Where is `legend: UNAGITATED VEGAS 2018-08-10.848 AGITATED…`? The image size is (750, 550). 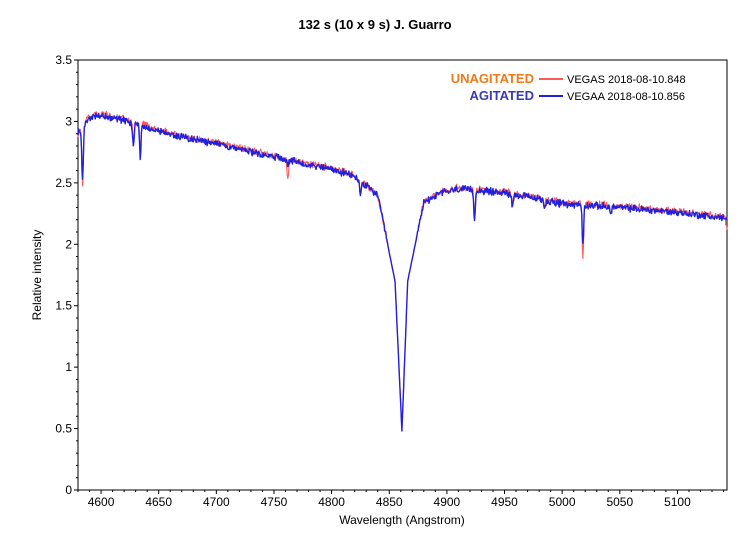
legend: UNAGITATED VEGAS 2018-08-10.848 AGITATED… is located at coordinates (568, 87).